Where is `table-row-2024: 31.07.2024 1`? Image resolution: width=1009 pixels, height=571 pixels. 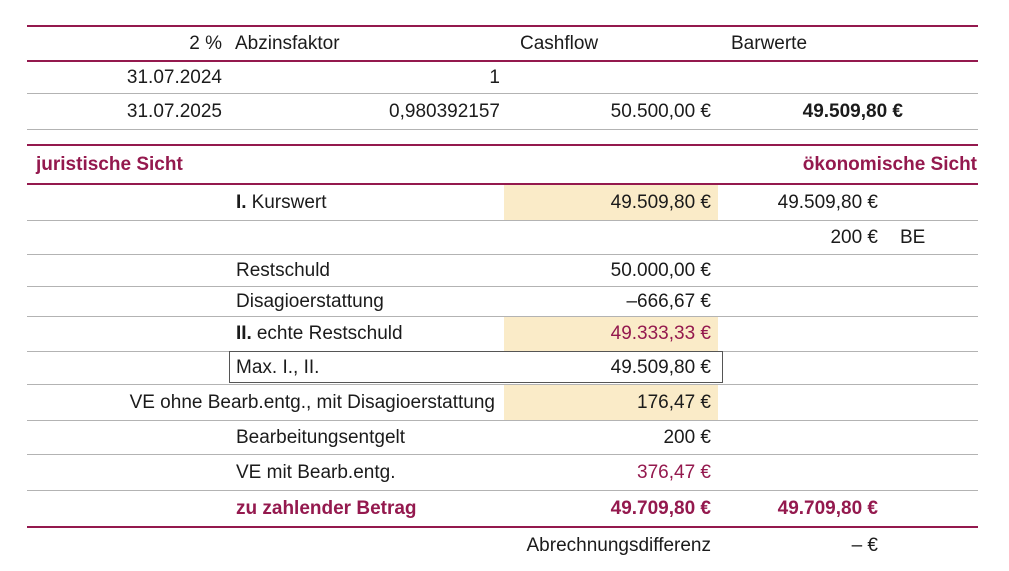 table-row-2024: 31.07.2024 1 is located at coordinates (502, 78).